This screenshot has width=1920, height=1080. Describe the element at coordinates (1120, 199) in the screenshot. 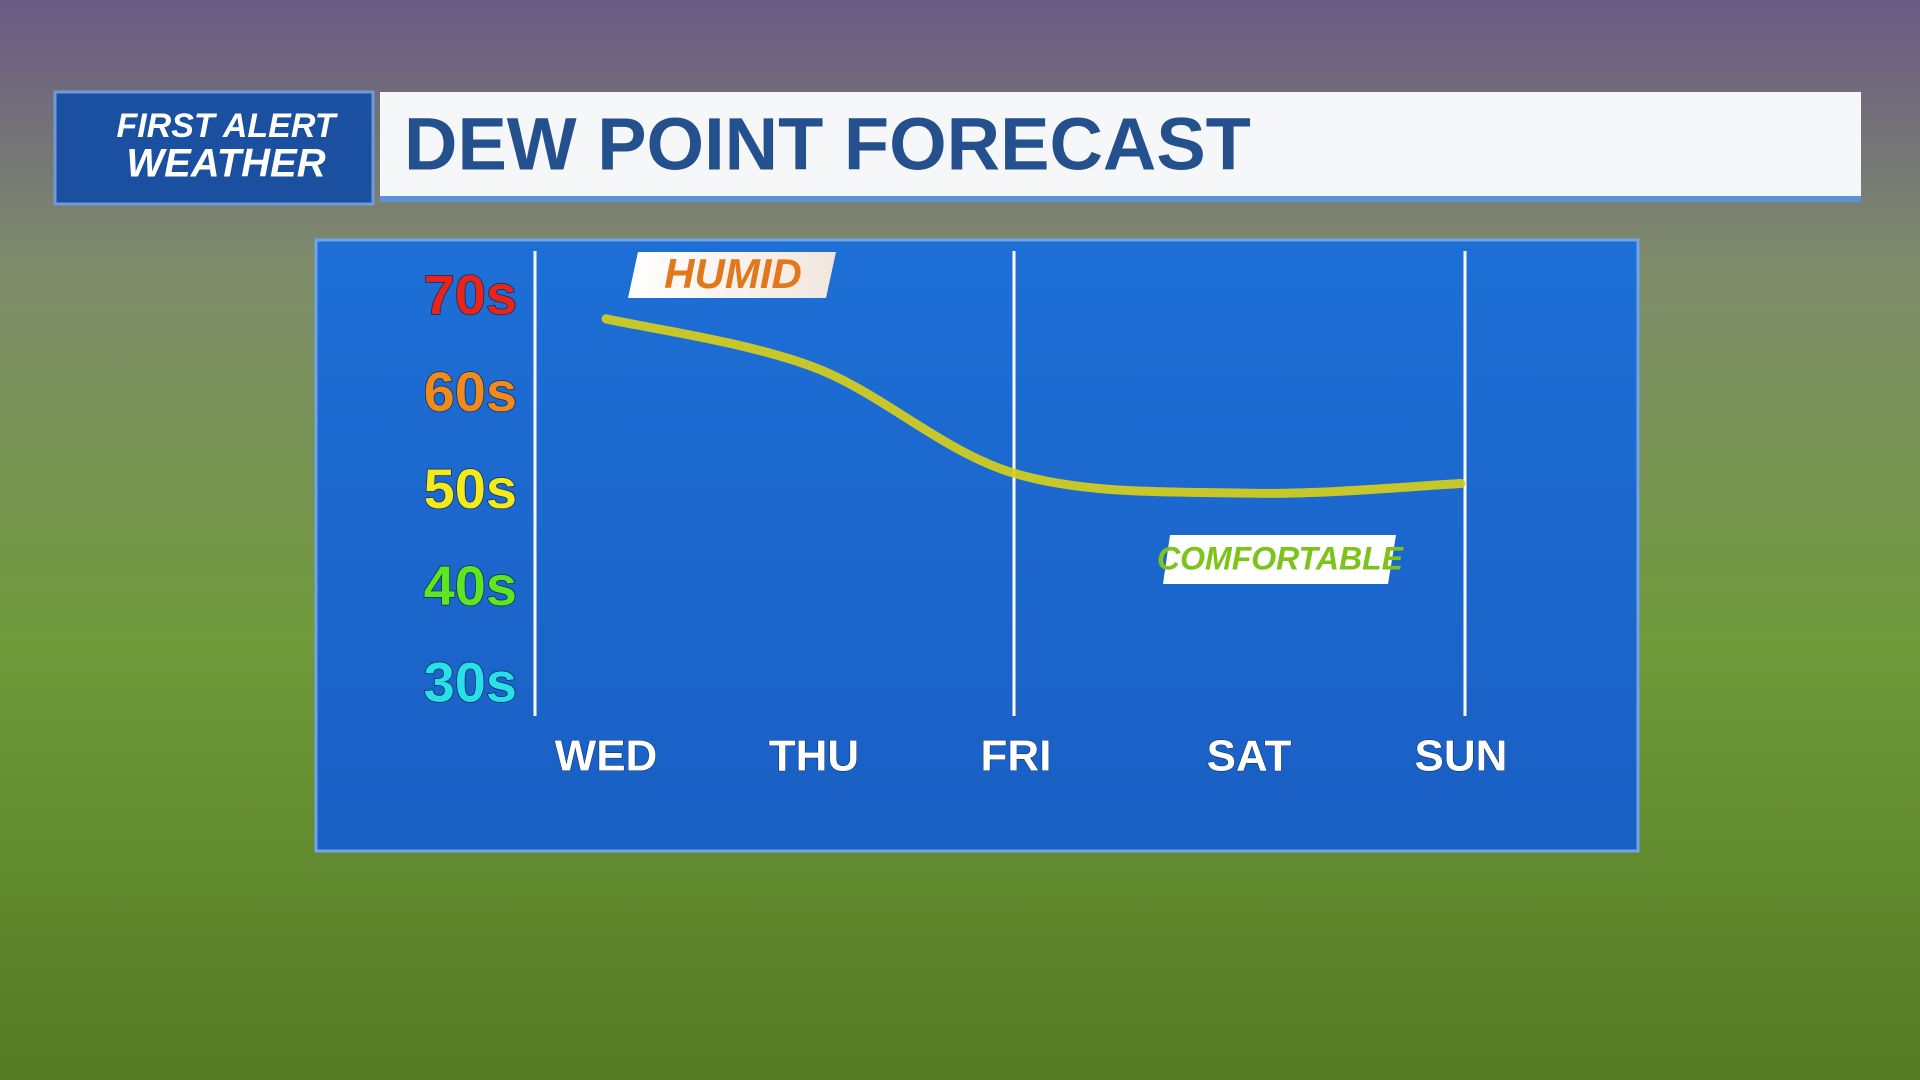

I see `title-underline` at that location.